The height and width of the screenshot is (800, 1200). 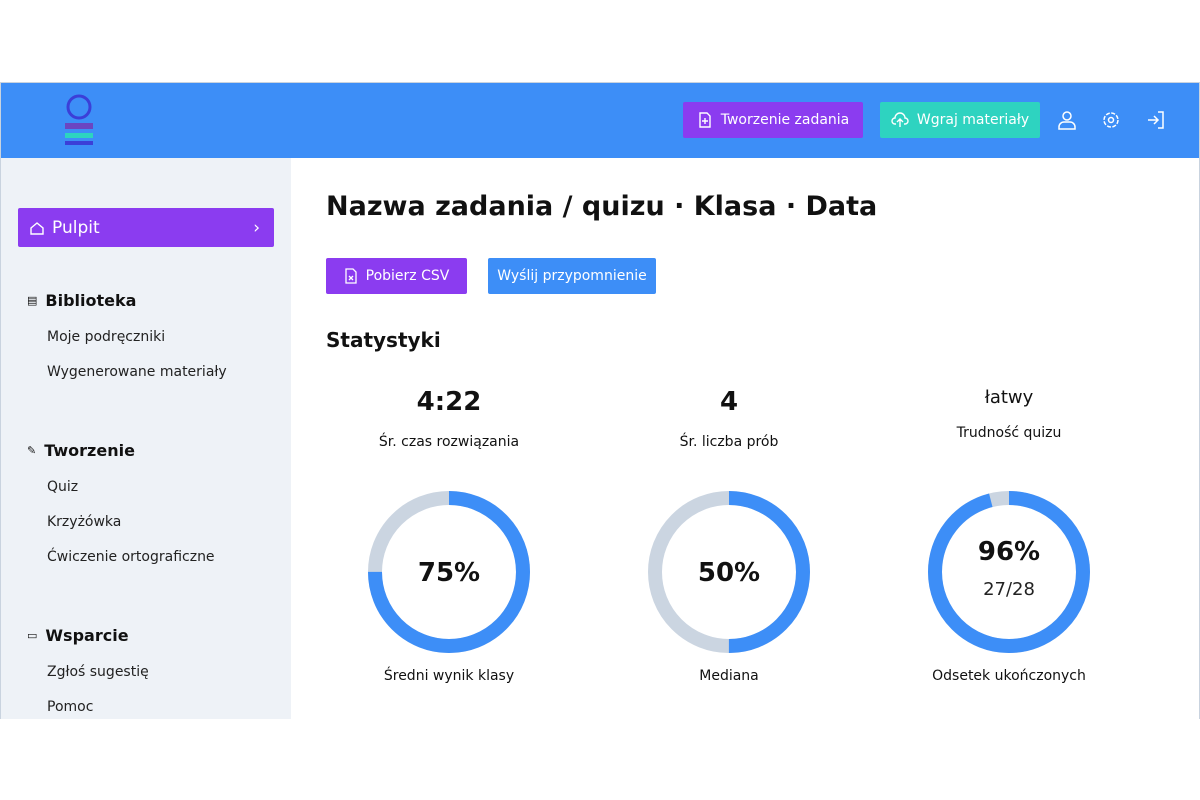 I want to click on upload-button: Wgraj materiały, so click(x=960, y=120).